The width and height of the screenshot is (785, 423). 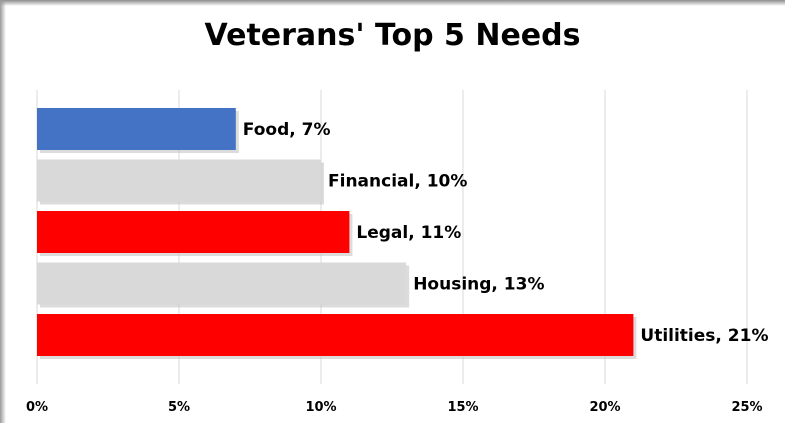 I want to click on data-label: Housing, 13%, so click(x=478, y=285).